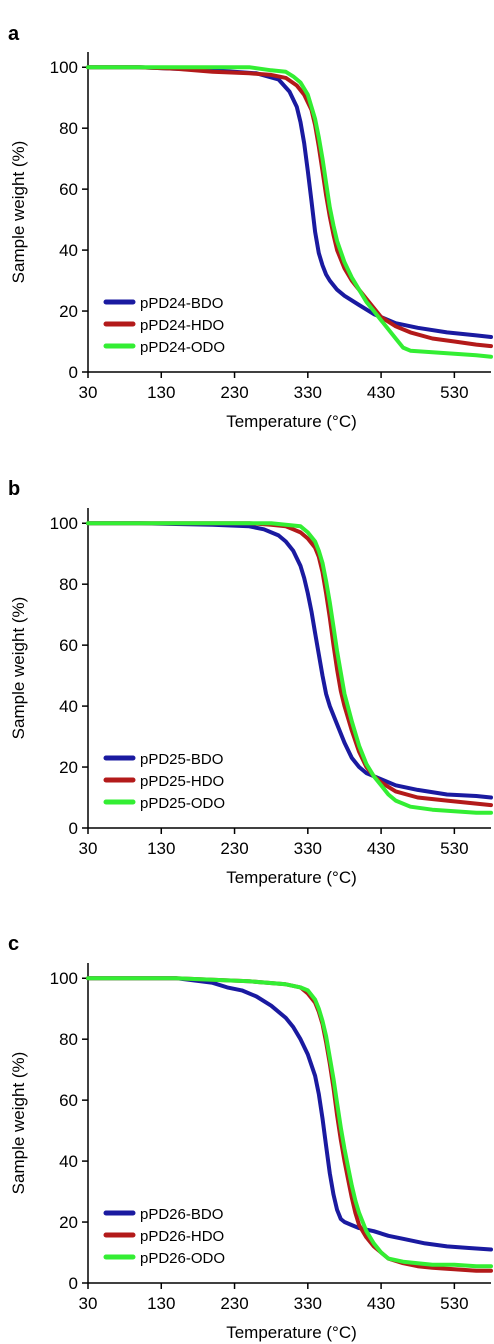 The width and height of the screenshot is (494, 1344). I want to click on legend-label: pPD26-ODO, so click(182, 1258).